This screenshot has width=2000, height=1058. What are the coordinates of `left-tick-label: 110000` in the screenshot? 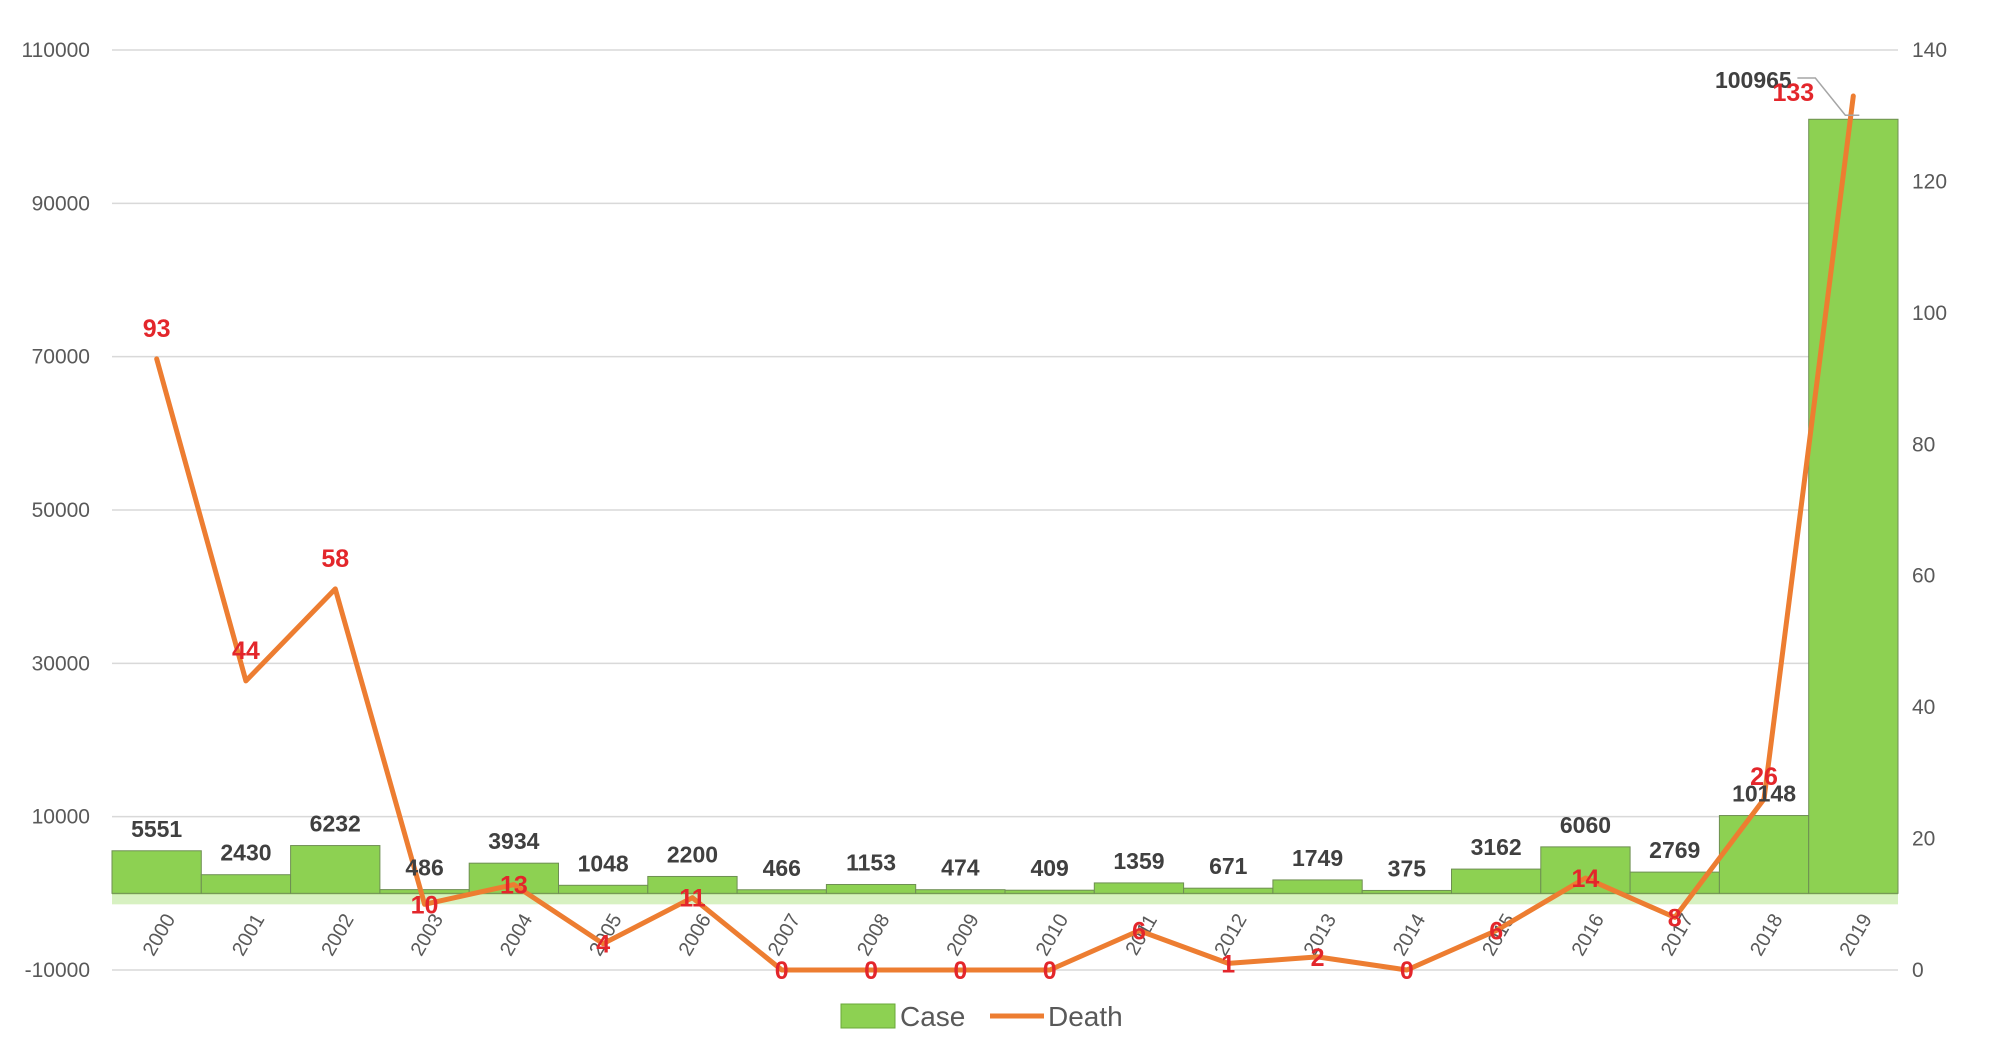 It's located at (55, 50).